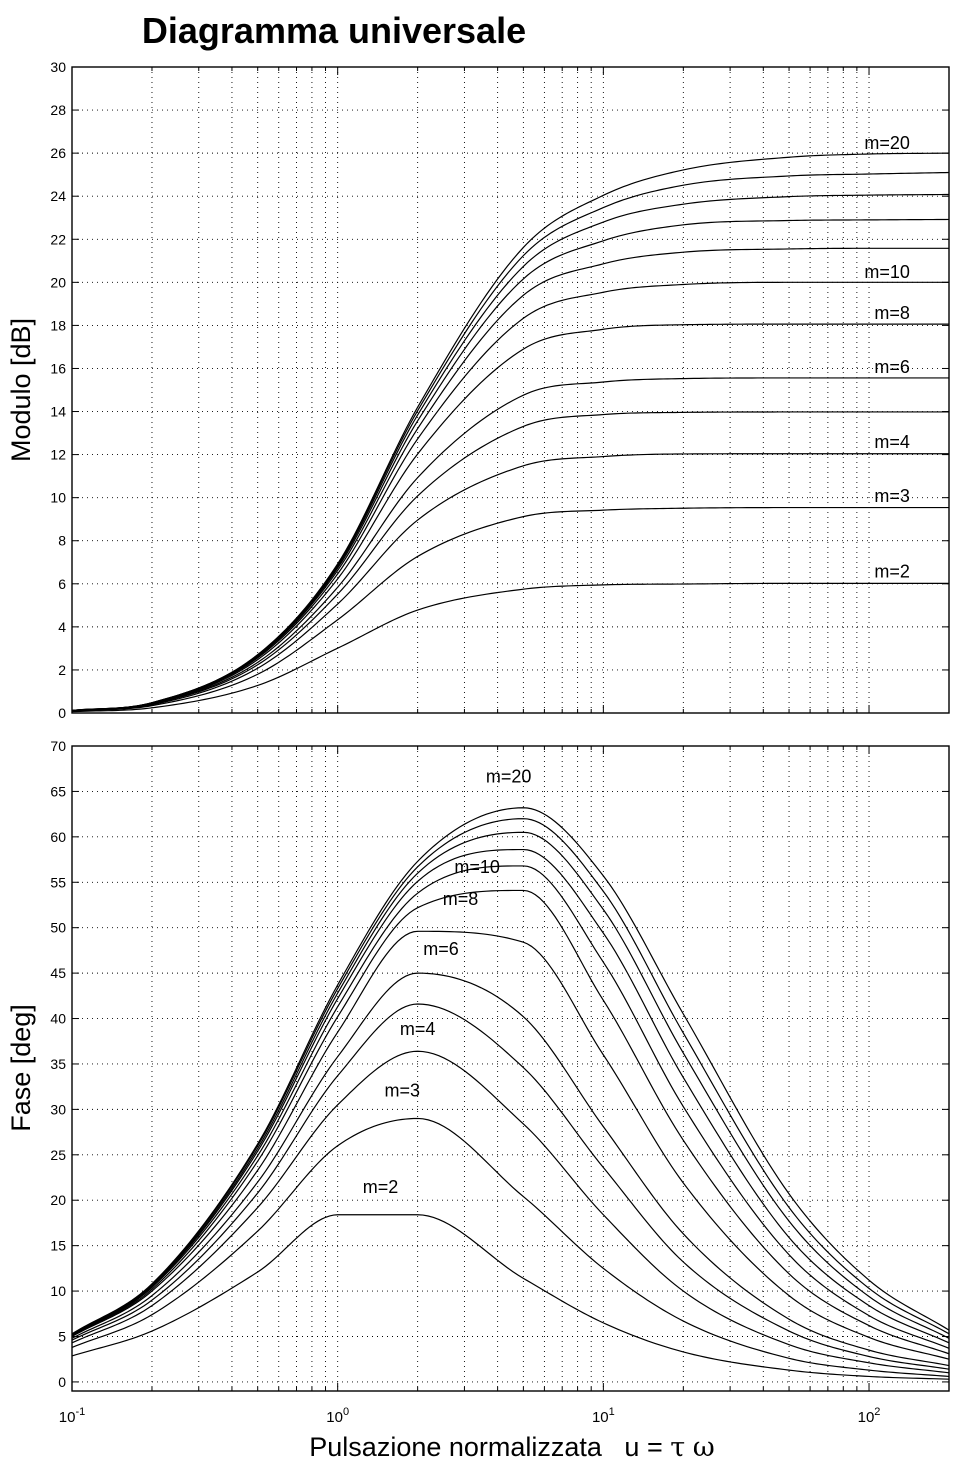 The image size is (963, 1467). What do you see at coordinates (58, 110) in the screenshot?
I see `y-tick-label: 28` at bounding box center [58, 110].